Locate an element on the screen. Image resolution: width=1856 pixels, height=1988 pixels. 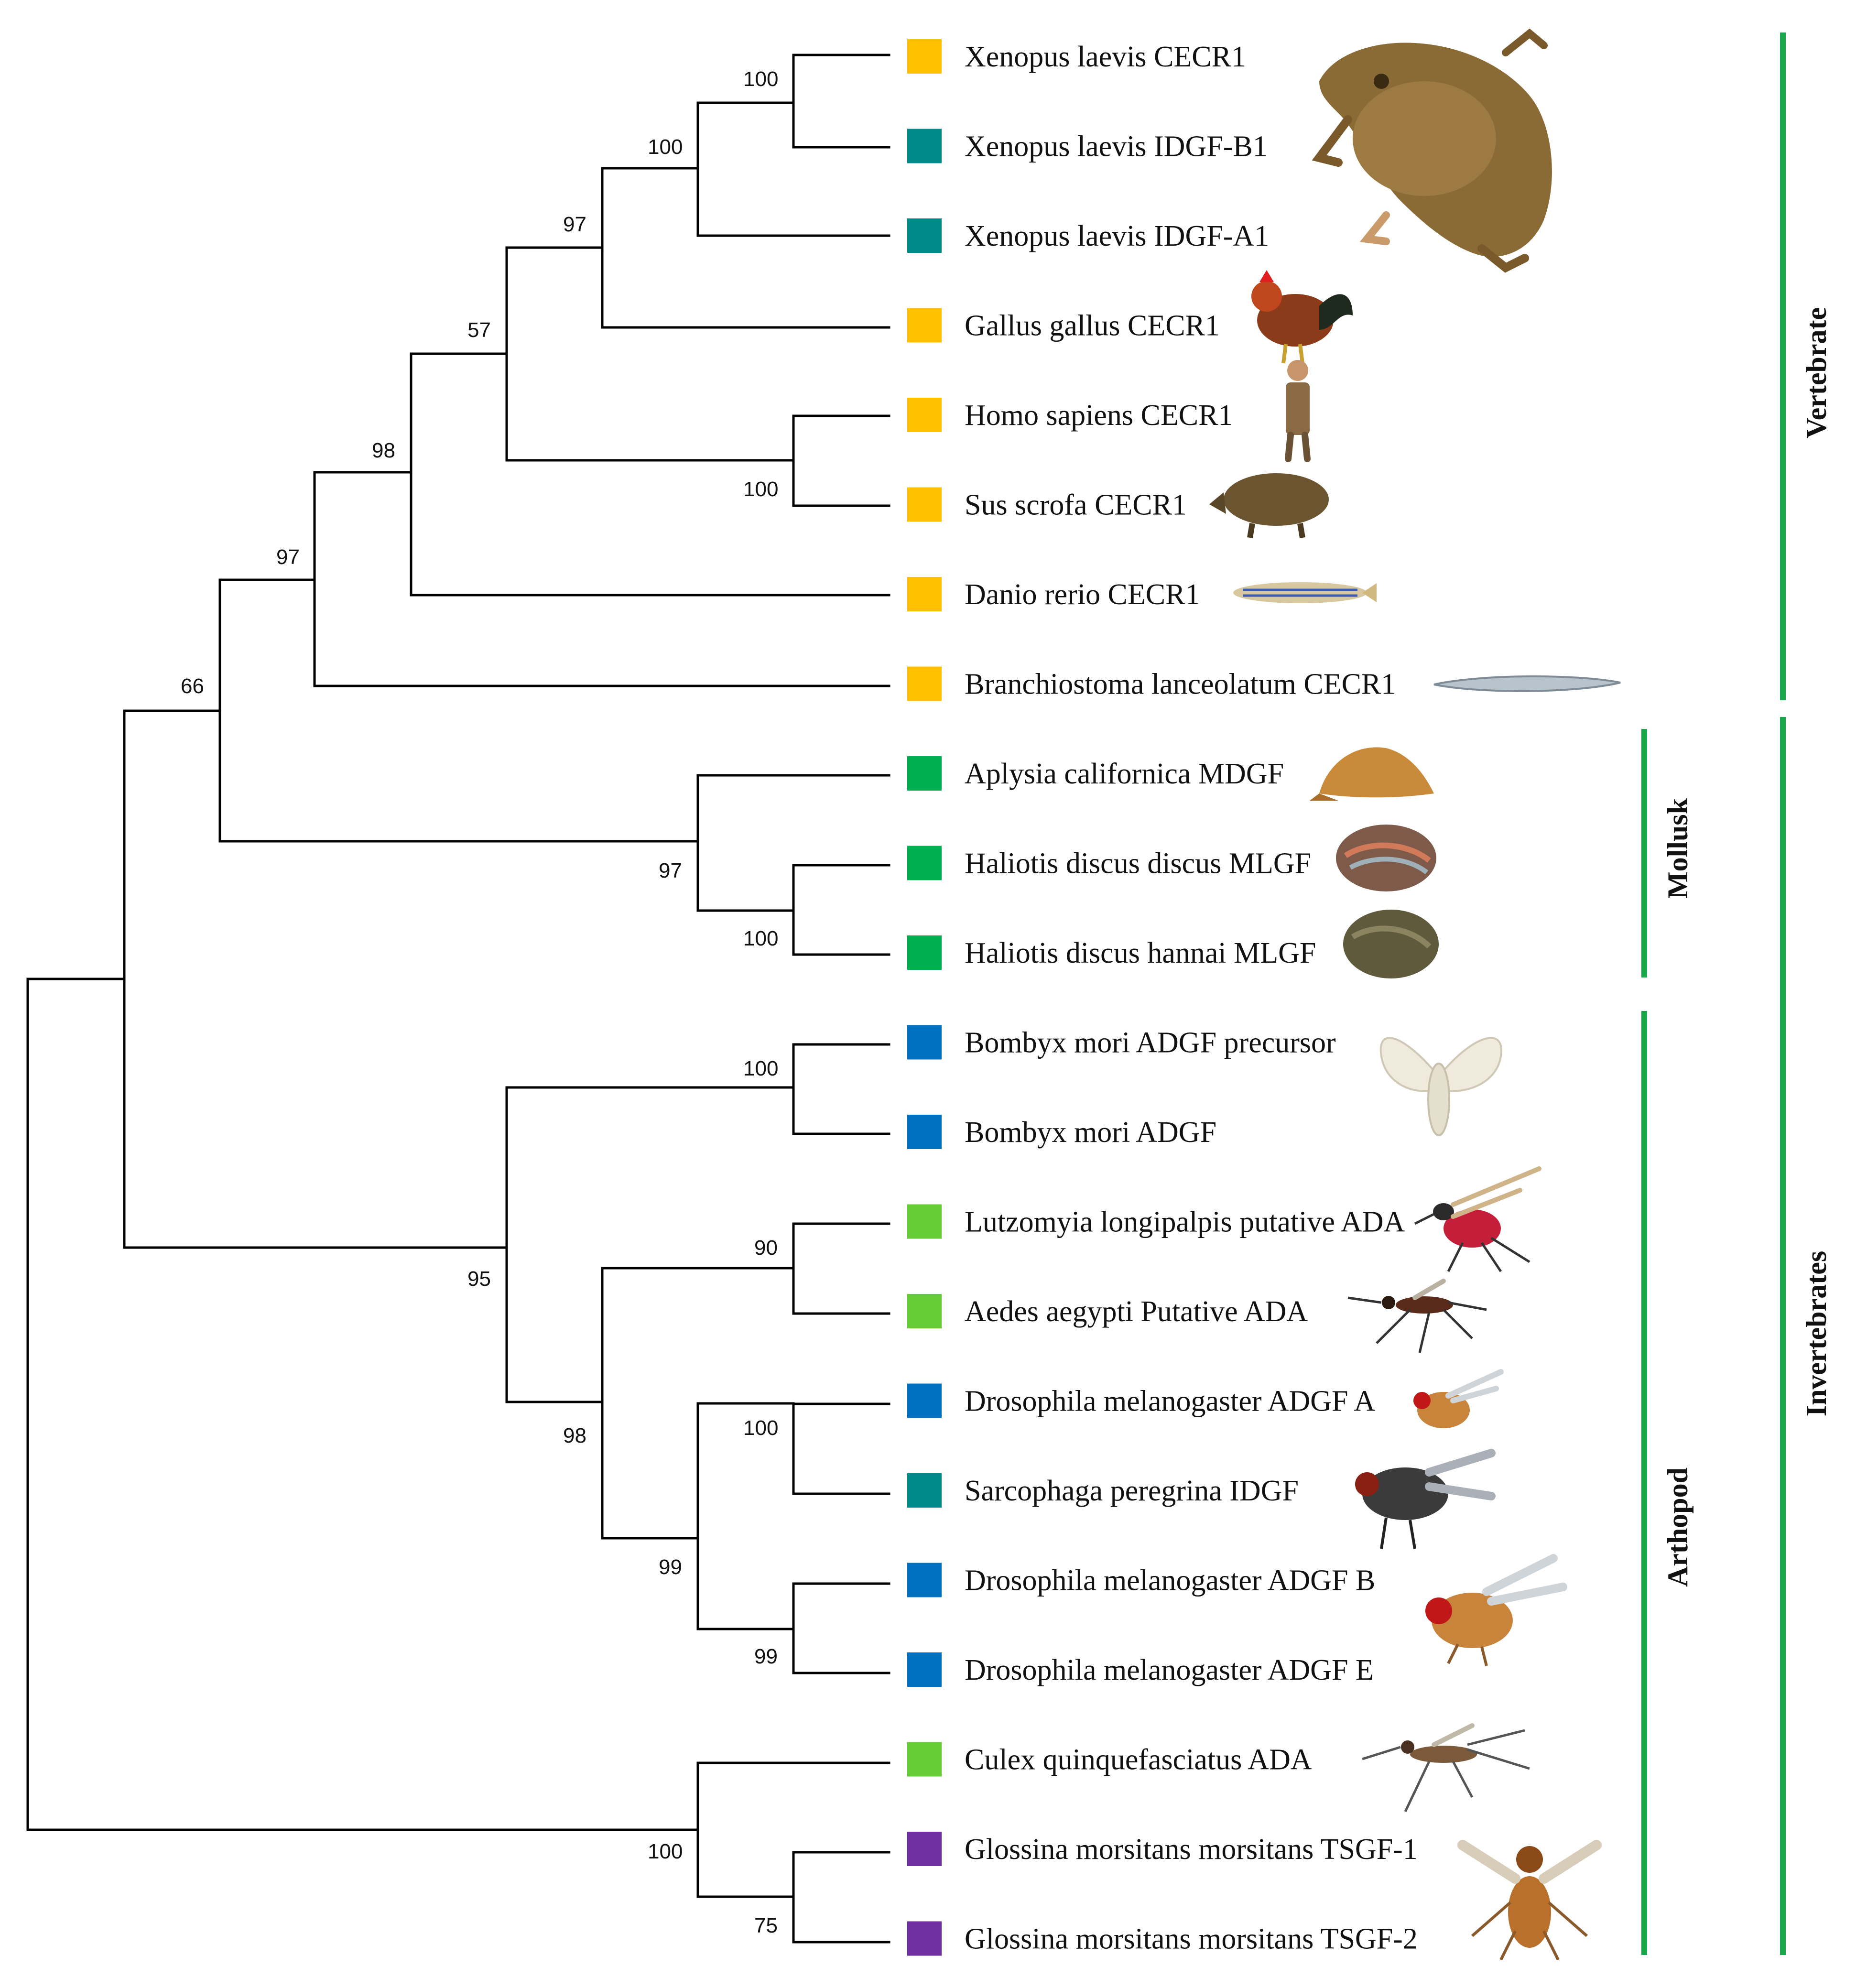
taxon-label: Aedes aegypti Putative ADA is located at coordinates (1136, 1311).